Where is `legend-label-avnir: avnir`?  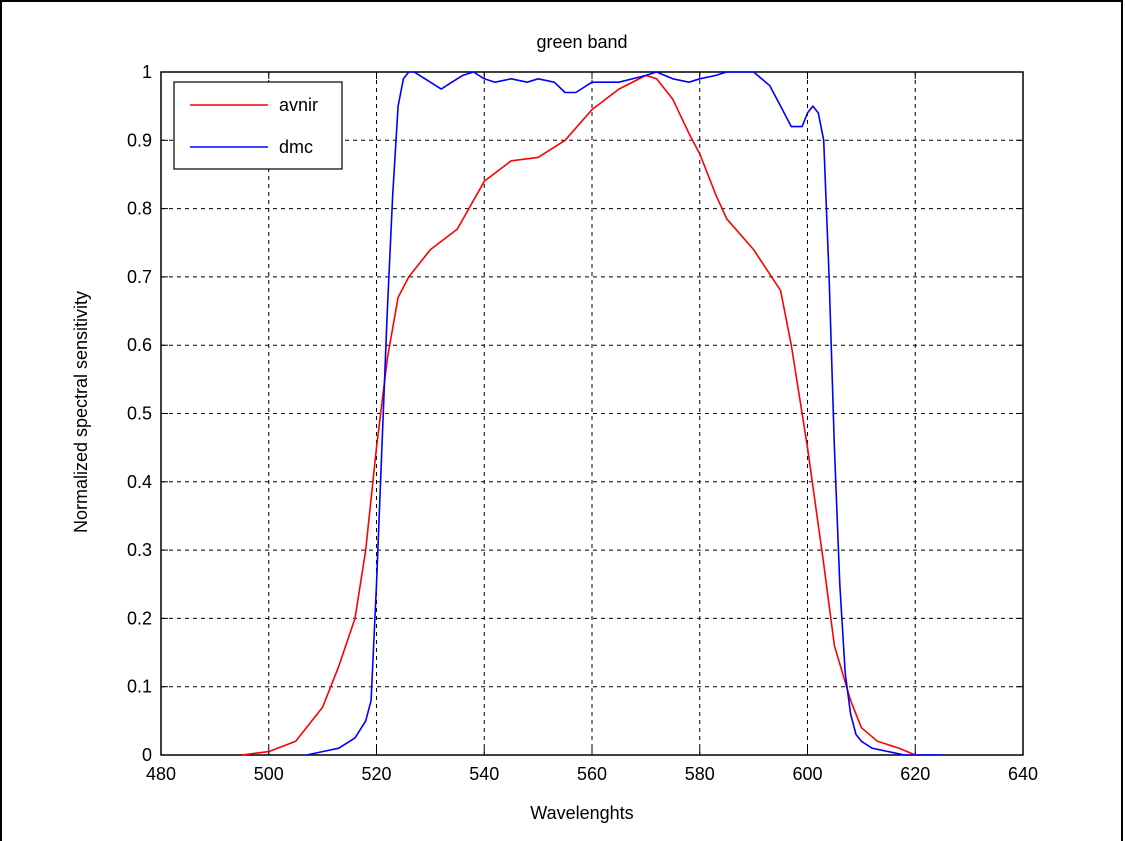 legend-label-avnir: avnir is located at coordinates (298, 105).